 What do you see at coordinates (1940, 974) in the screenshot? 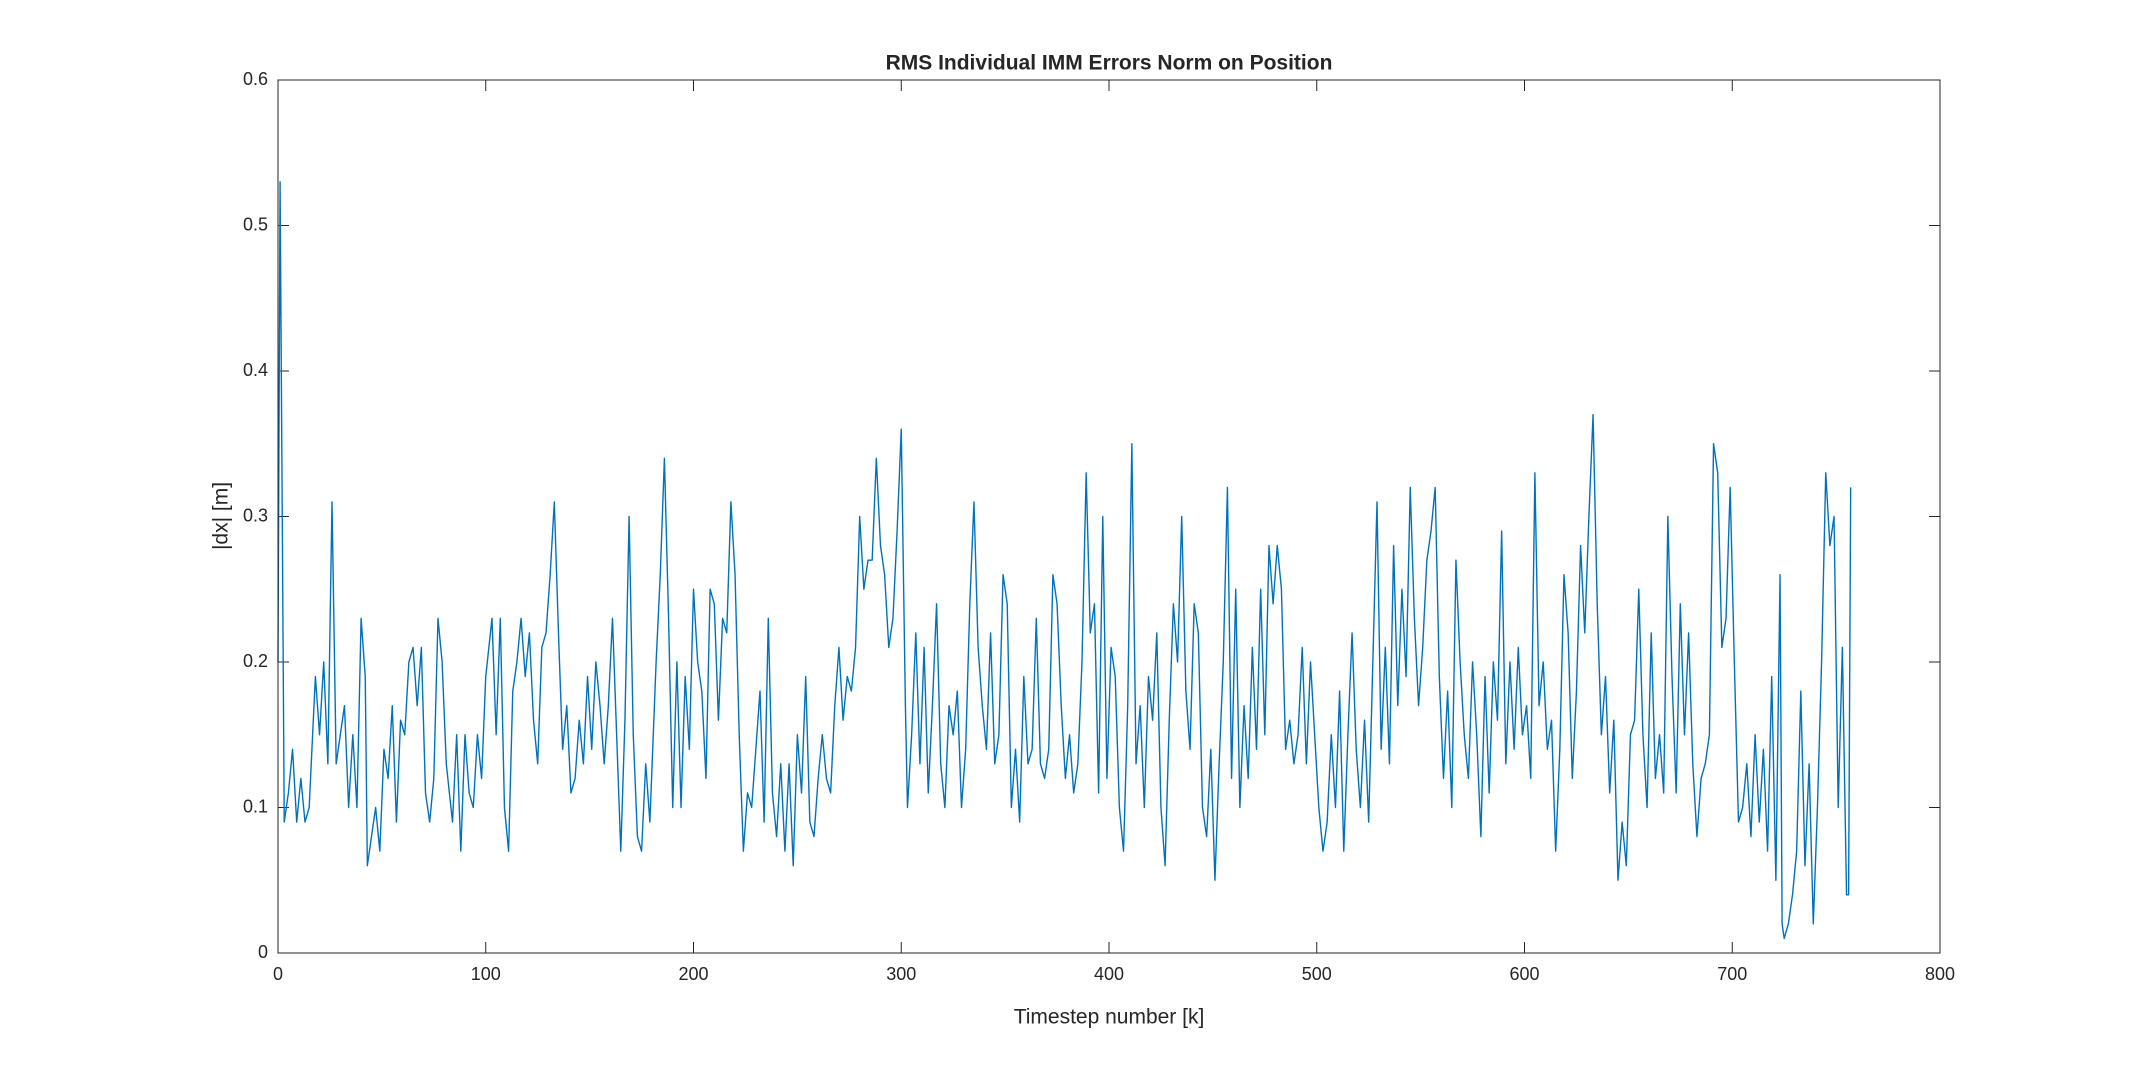
I see `x-tick-label: 800` at bounding box center [1940, 974].